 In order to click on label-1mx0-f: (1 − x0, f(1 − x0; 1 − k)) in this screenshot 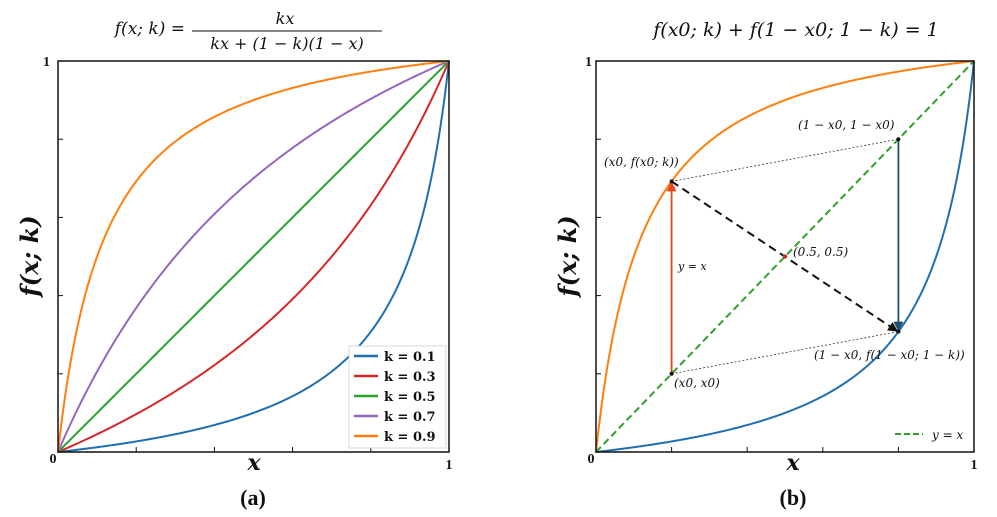, I will do `click(889, 355)`.